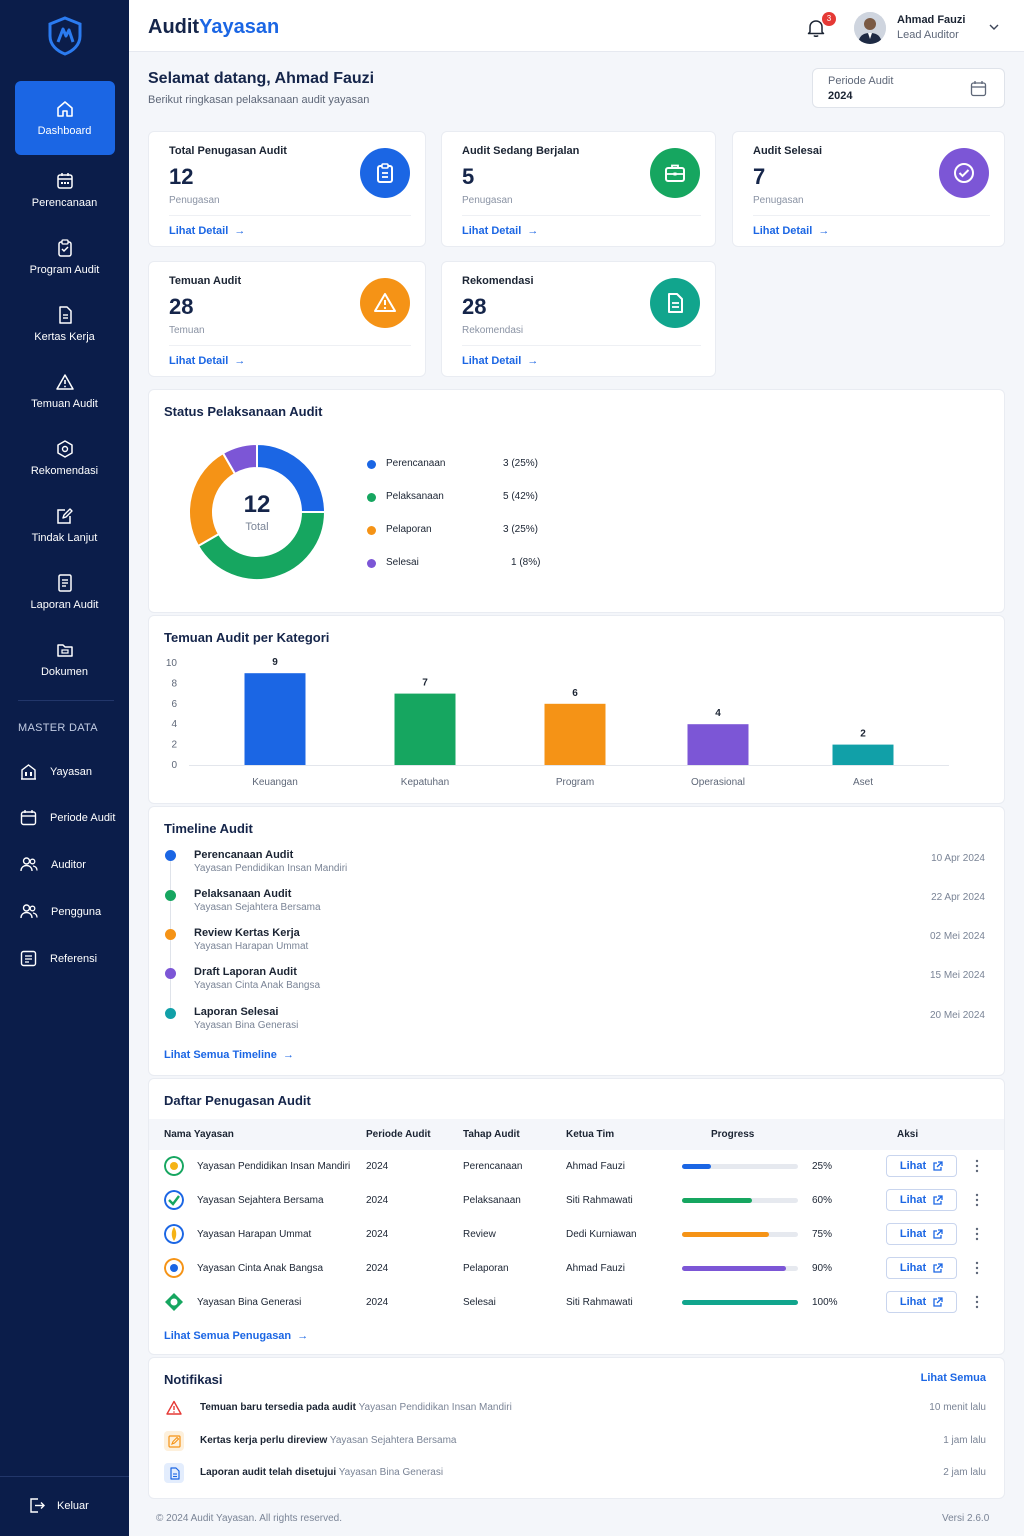  I want to click on stat-title: Total Penugasan Audit, so click(228, 151).